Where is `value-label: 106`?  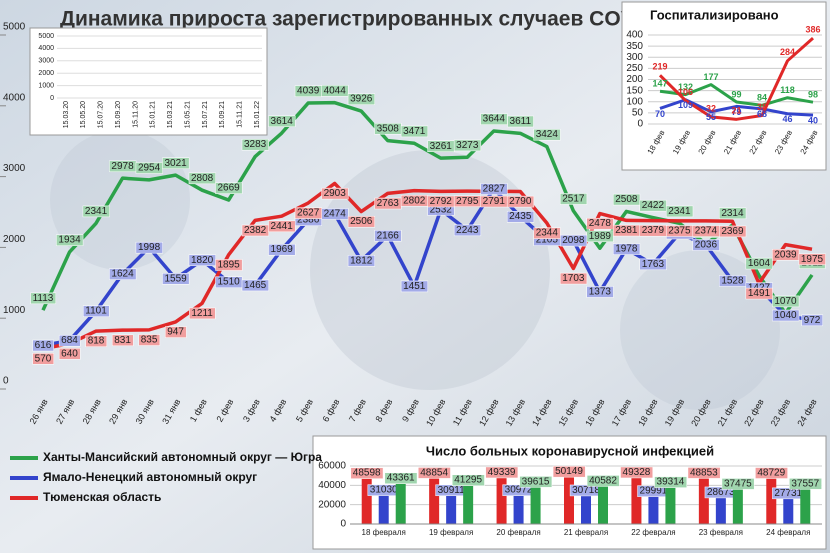
value-label: 106 is located at coordinates (685, 92).